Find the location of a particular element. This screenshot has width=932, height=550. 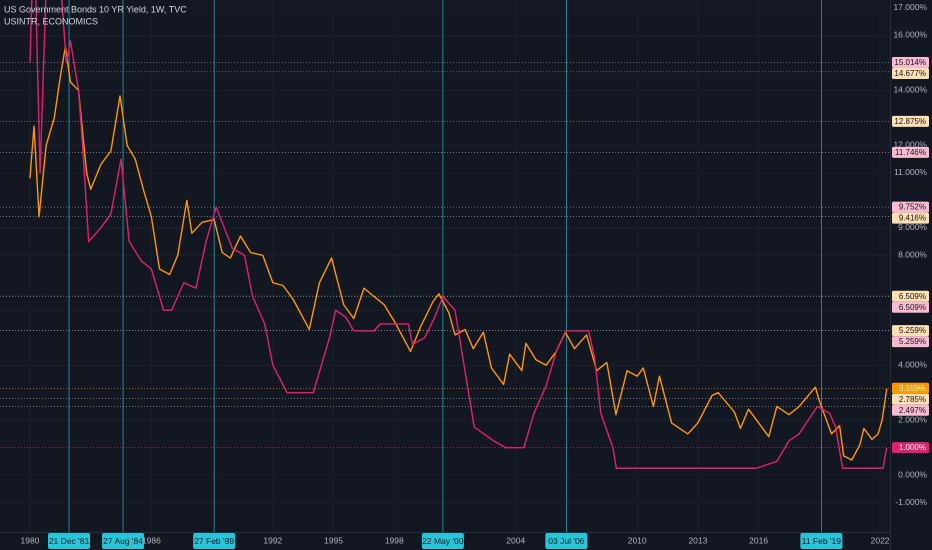

price-label: 14.677% is located at coordinates (910, 73).